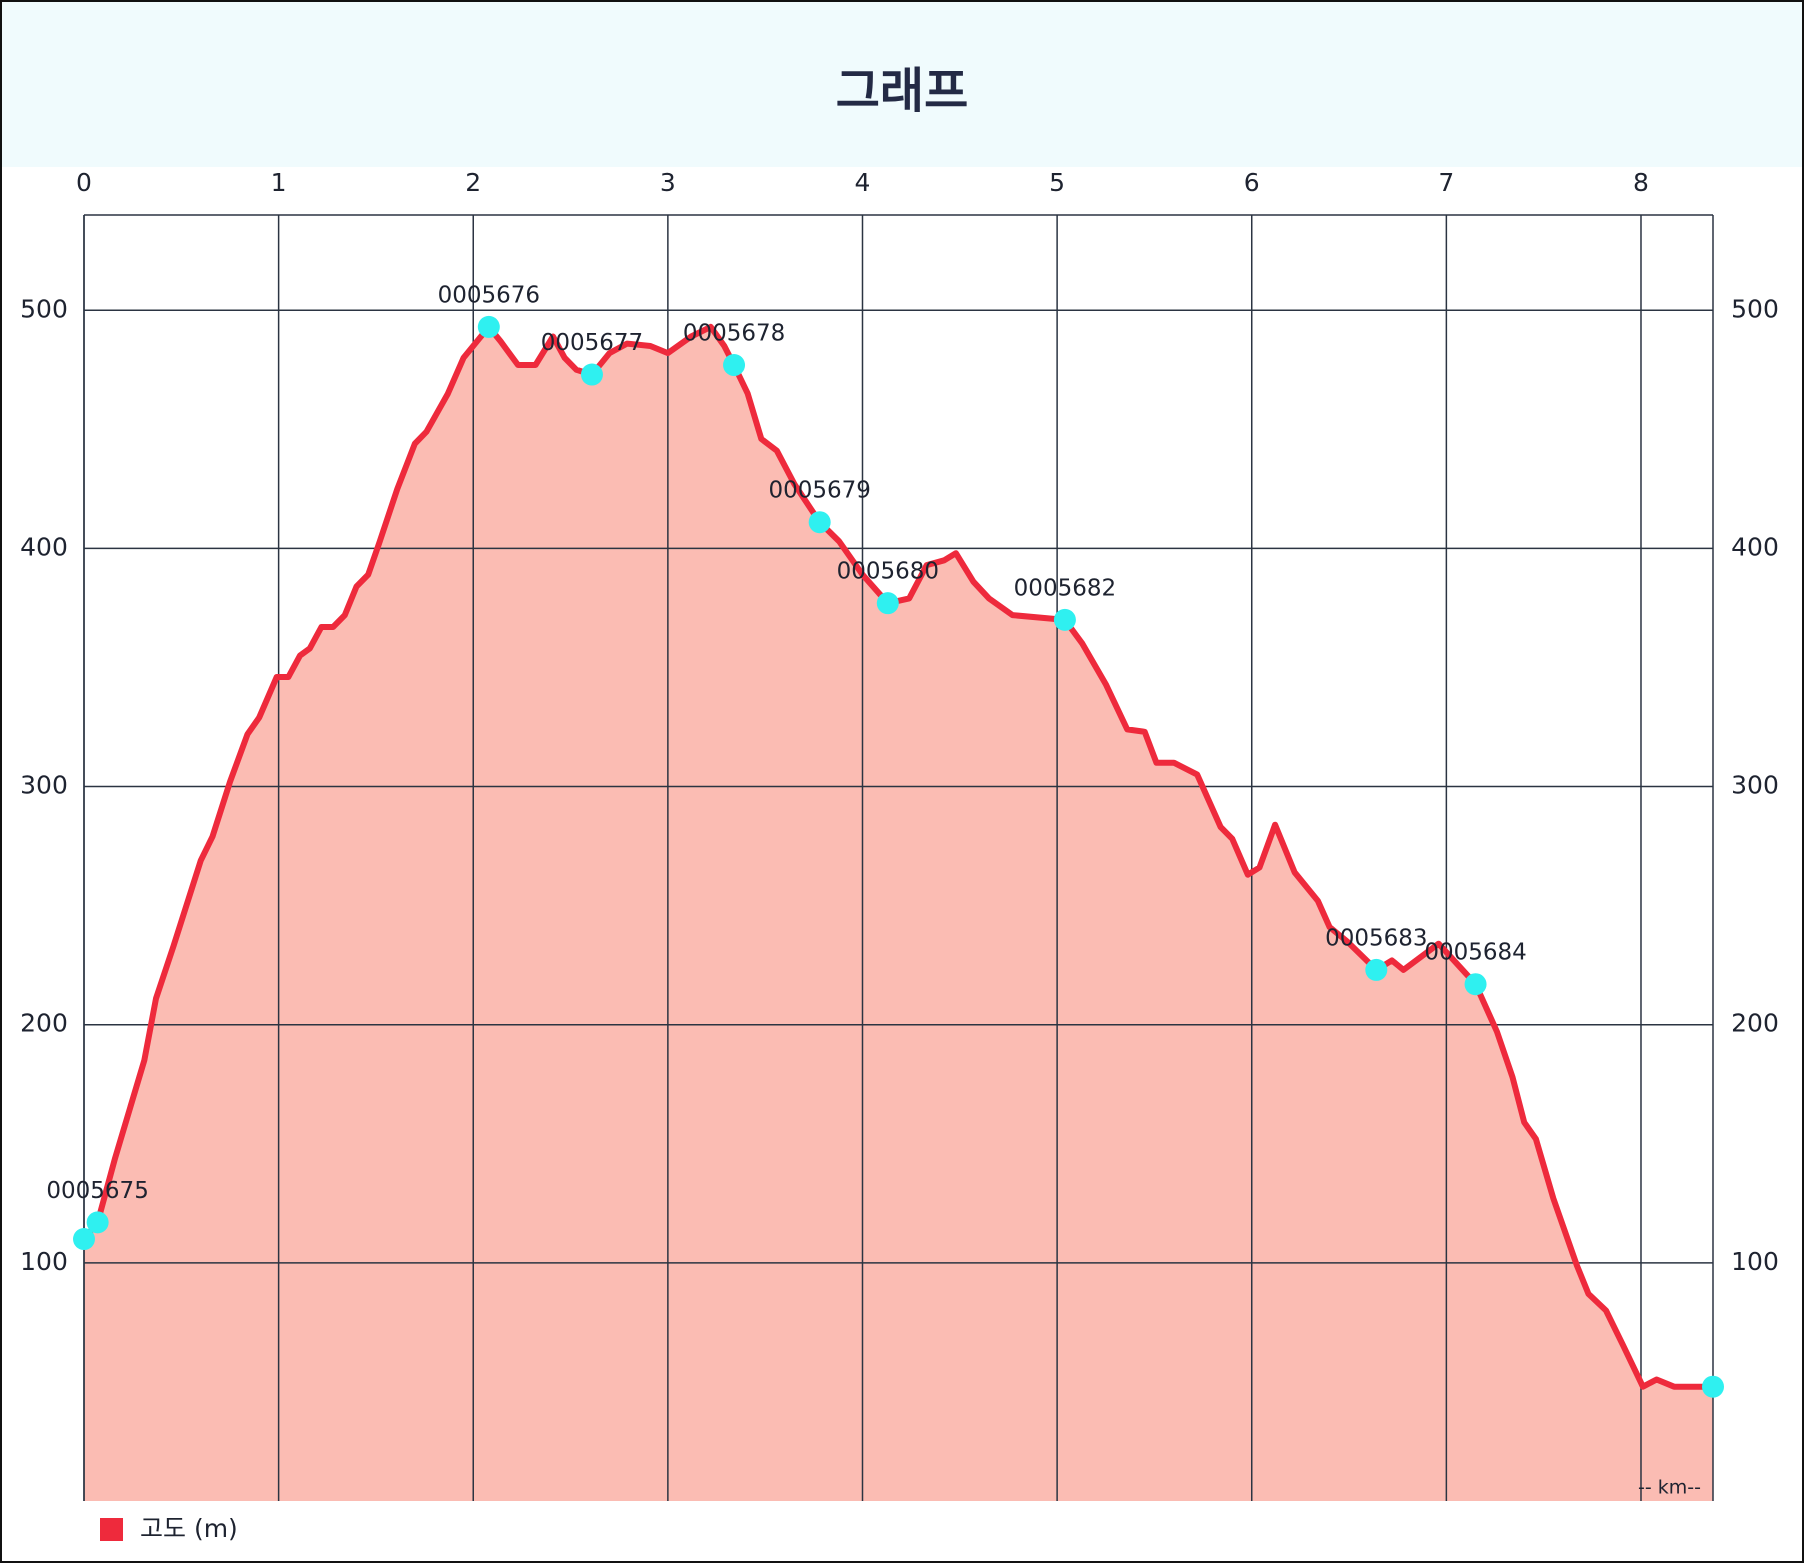 This screenshot has width=1804, height=1563. Describe the element at coordinates (1755, 546) in the screenshot. I see `y2-tick-label: 400` at that location.